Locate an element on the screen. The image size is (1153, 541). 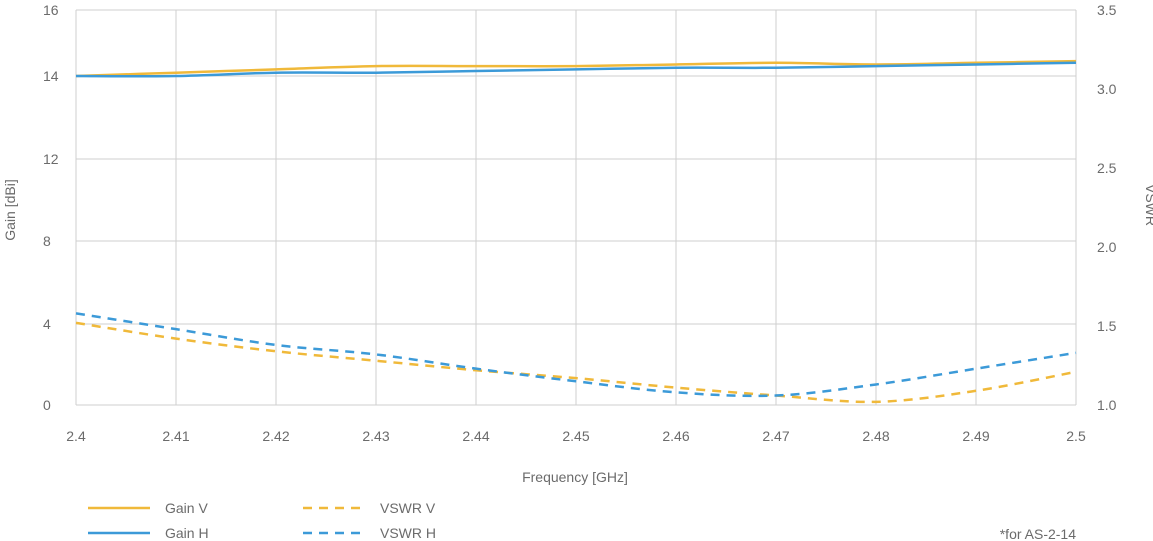
y-right-tick-label: 2.0 is located at coordinates (1107, 247).